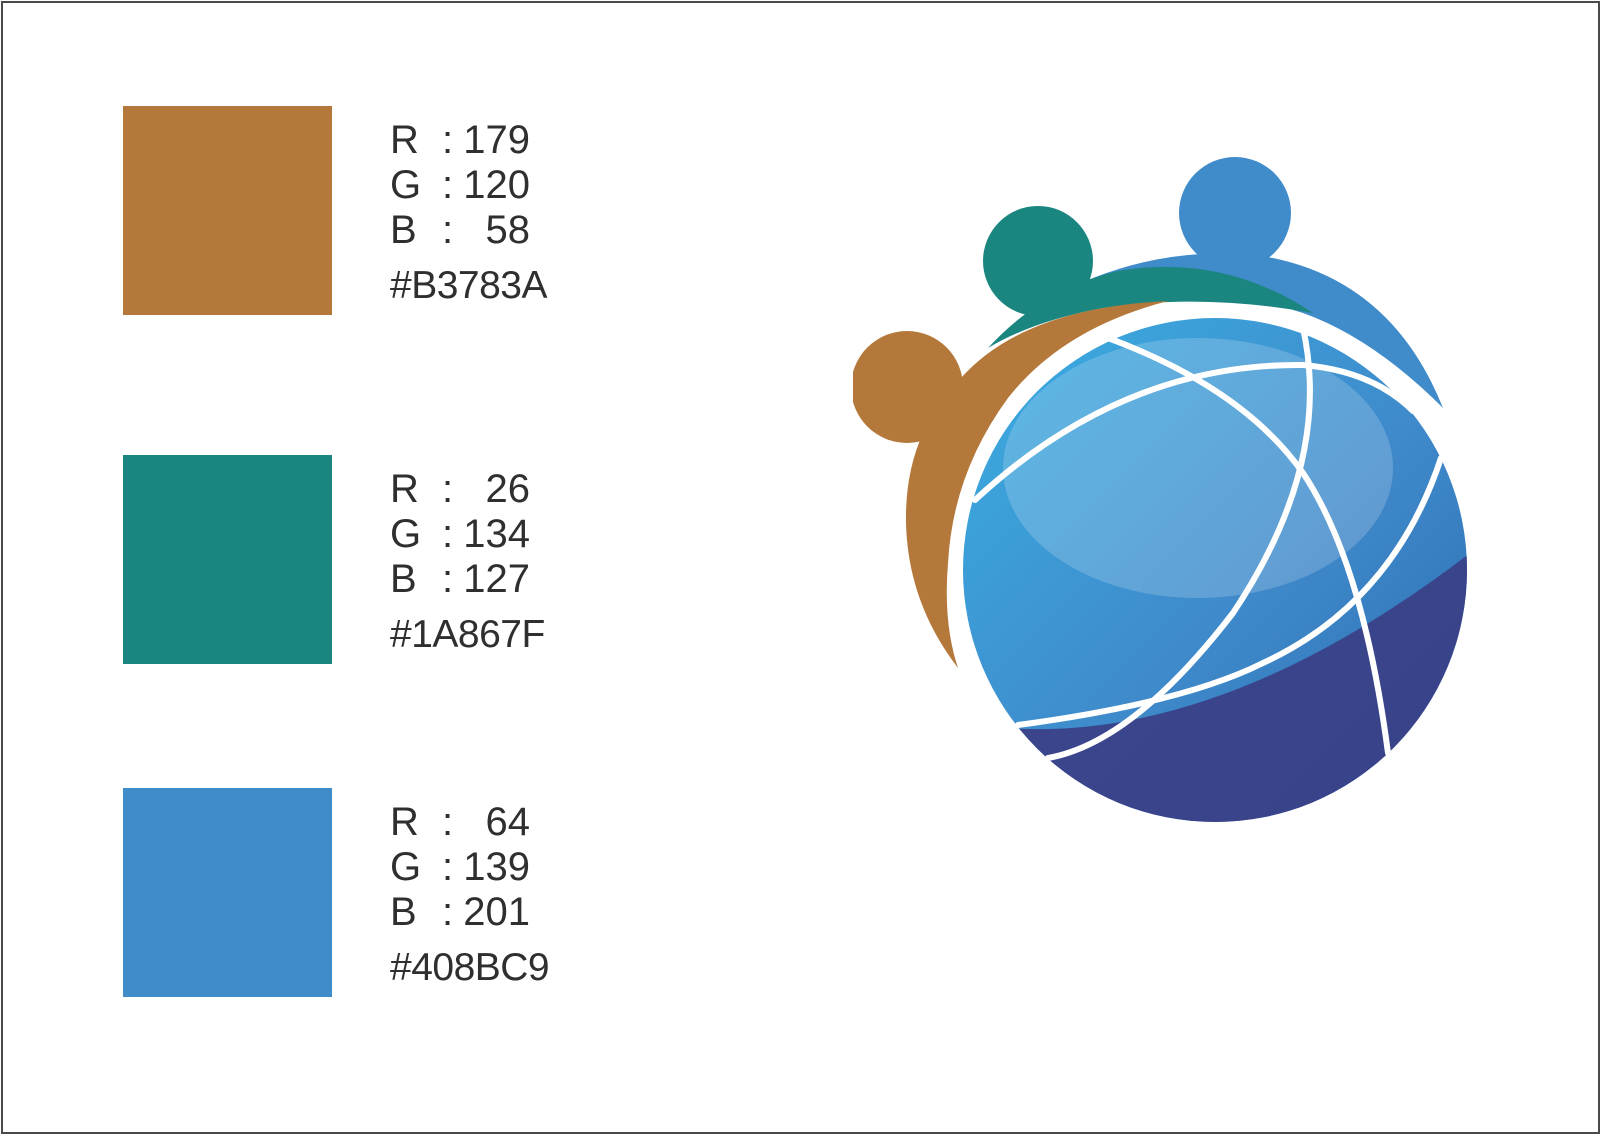  What do you see at coordinates (508, 230) in the screenshot?
I see `channel-value: 58` at bounding box center [508, 230].